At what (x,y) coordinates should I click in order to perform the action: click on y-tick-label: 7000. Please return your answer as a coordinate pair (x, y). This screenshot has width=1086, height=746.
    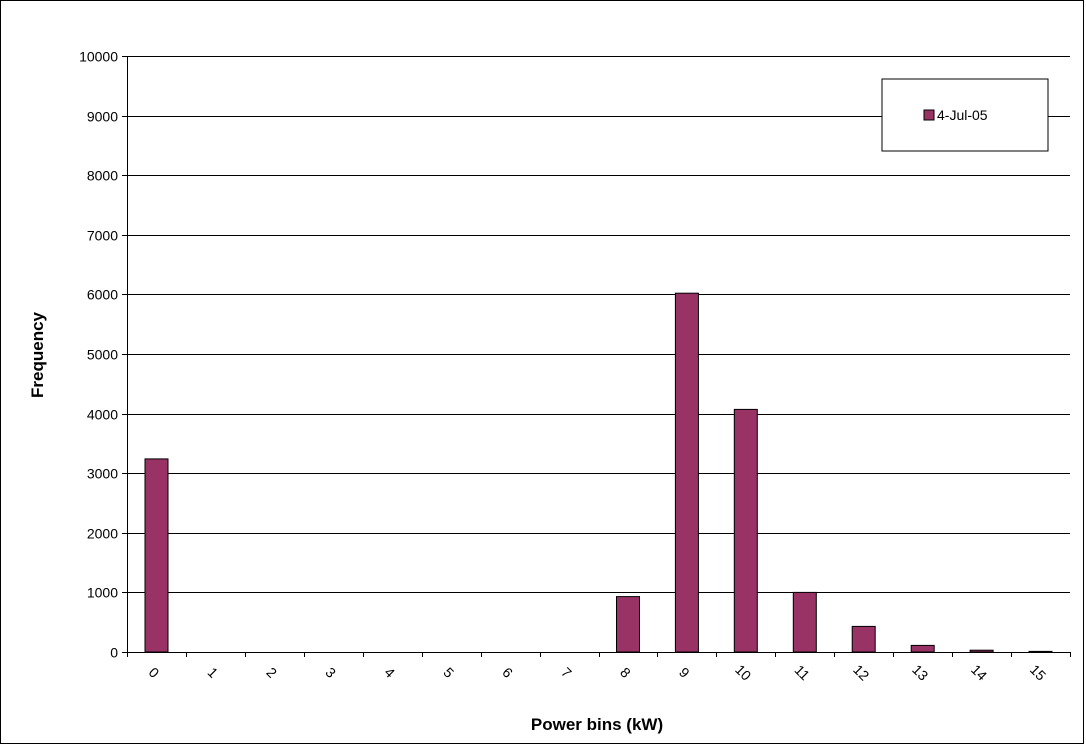
    Looking at the image, I should click on (102, 236).